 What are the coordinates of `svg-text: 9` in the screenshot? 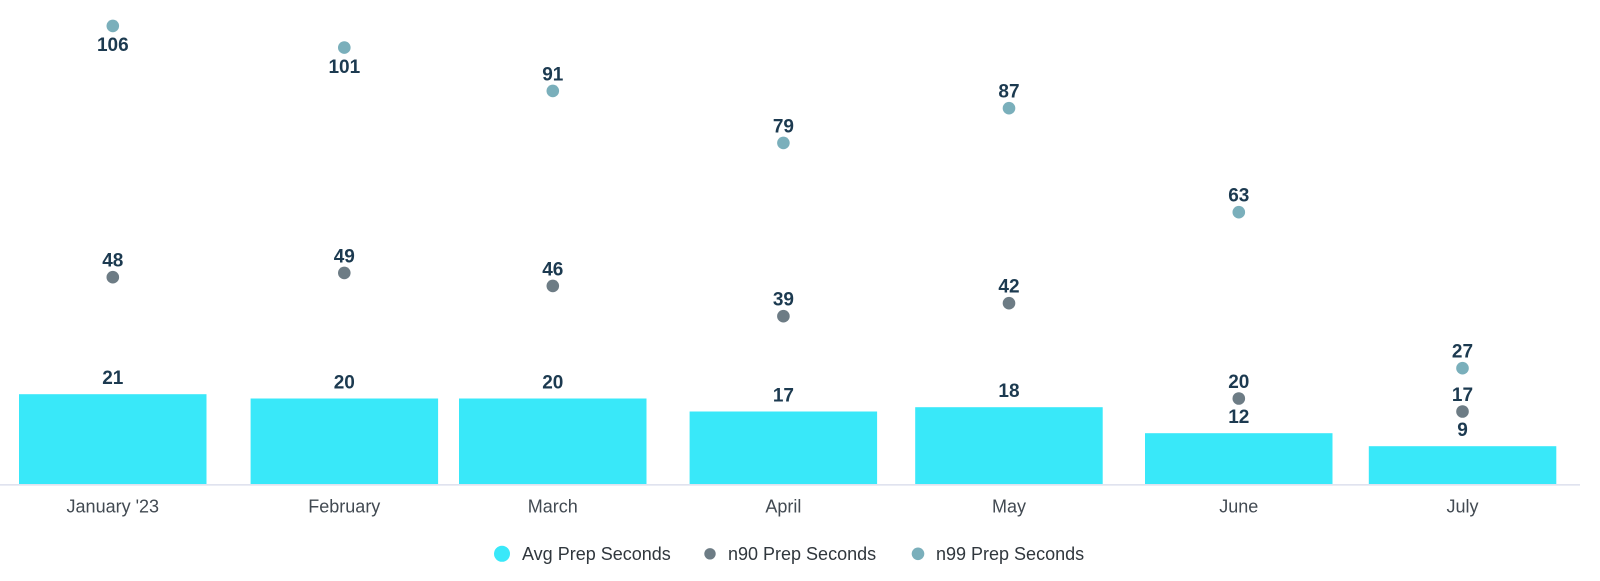 It's located at (1462, 430).